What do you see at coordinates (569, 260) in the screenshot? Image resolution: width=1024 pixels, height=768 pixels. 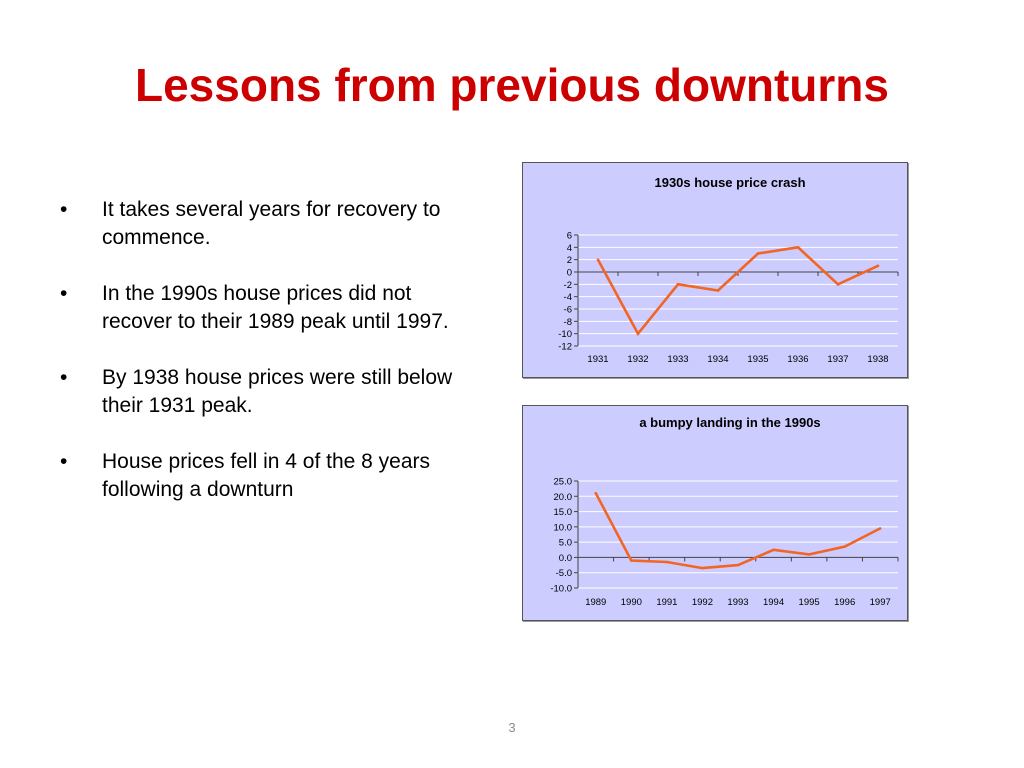 I see `y-tick-label: 2` at bounding box center [569, 260].